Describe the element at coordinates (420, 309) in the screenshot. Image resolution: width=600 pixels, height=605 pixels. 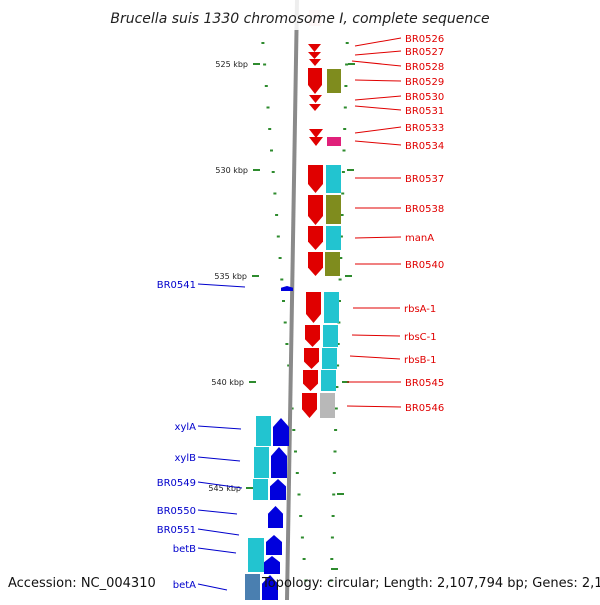
I see `gene-label-rbsa-1: rbsA-1` at that location.